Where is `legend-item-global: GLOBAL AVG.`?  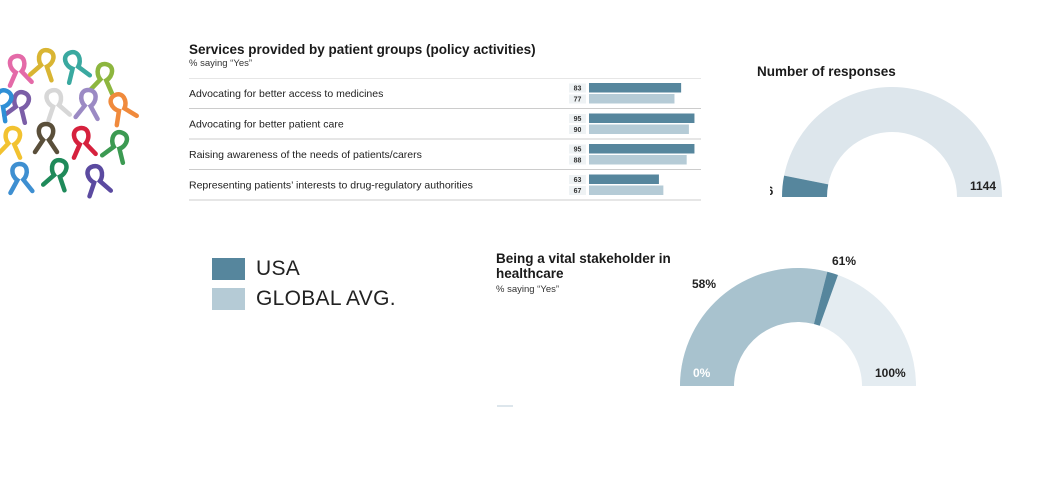 legend-item-global: GLOBAL AVG. is located at coordinates (304, 299).